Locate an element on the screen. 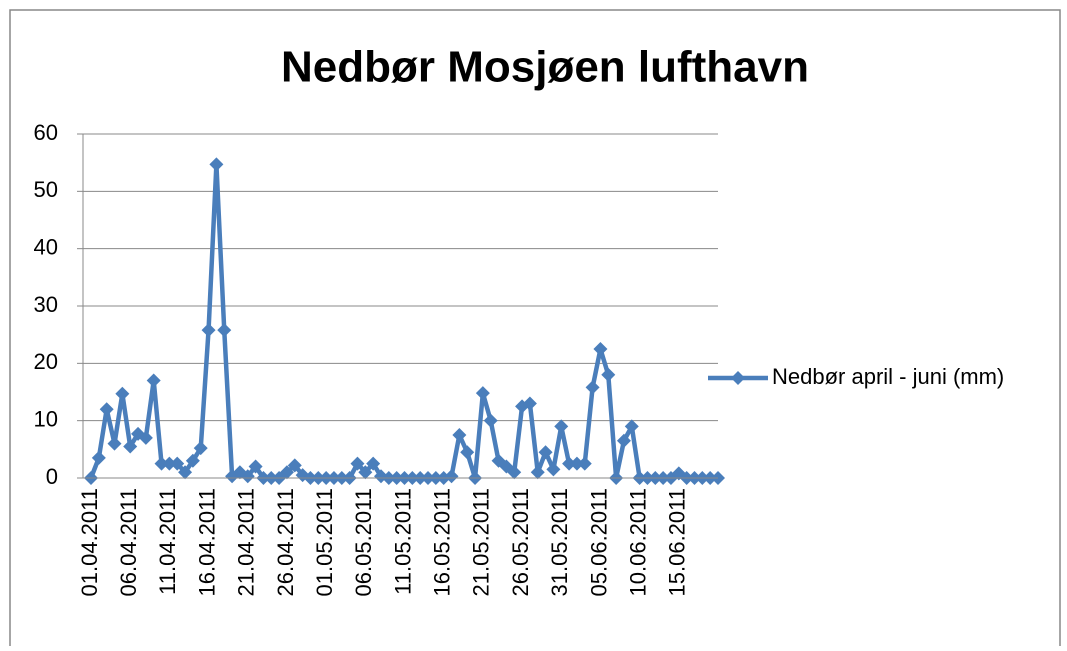 The image size is (1067, 651). x-tick-label: 21.05.2011 is located at coordinates (481, 542).